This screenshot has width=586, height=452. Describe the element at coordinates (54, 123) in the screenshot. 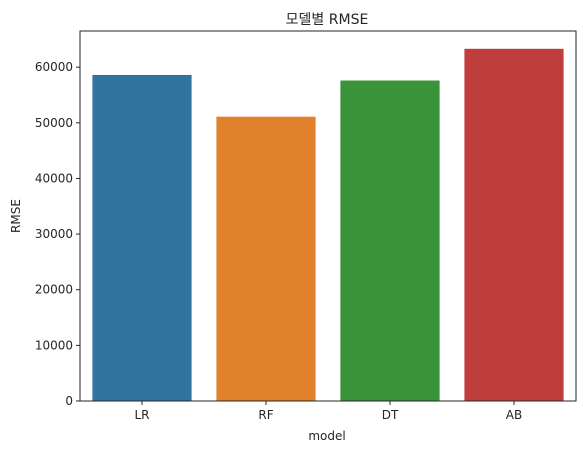

I see `y-tick-label: 50000` at that location.